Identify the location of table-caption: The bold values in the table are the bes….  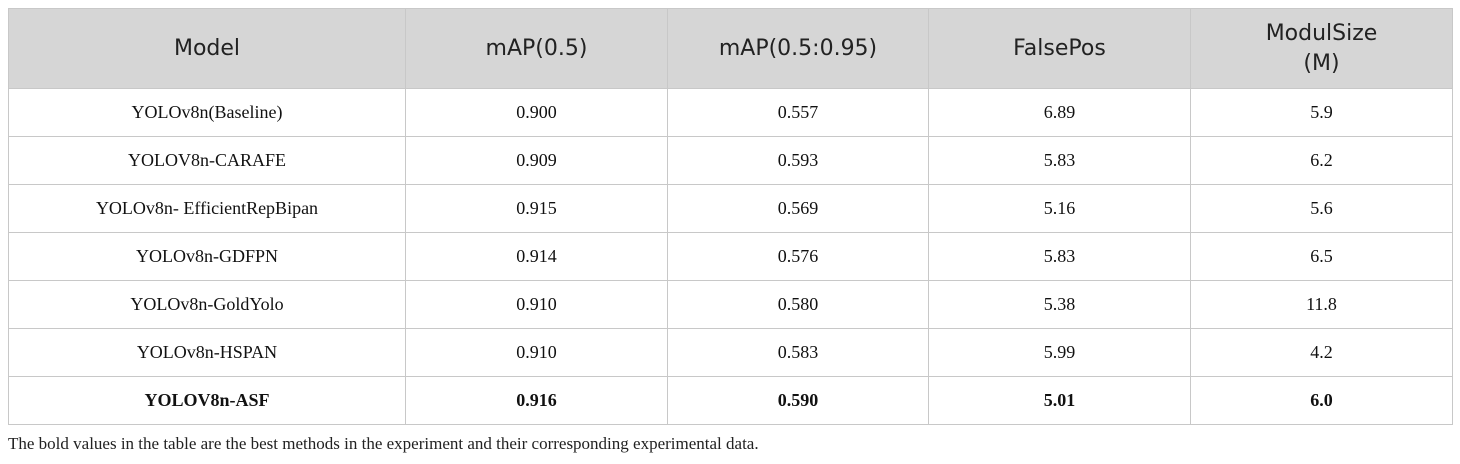
(383, 443).